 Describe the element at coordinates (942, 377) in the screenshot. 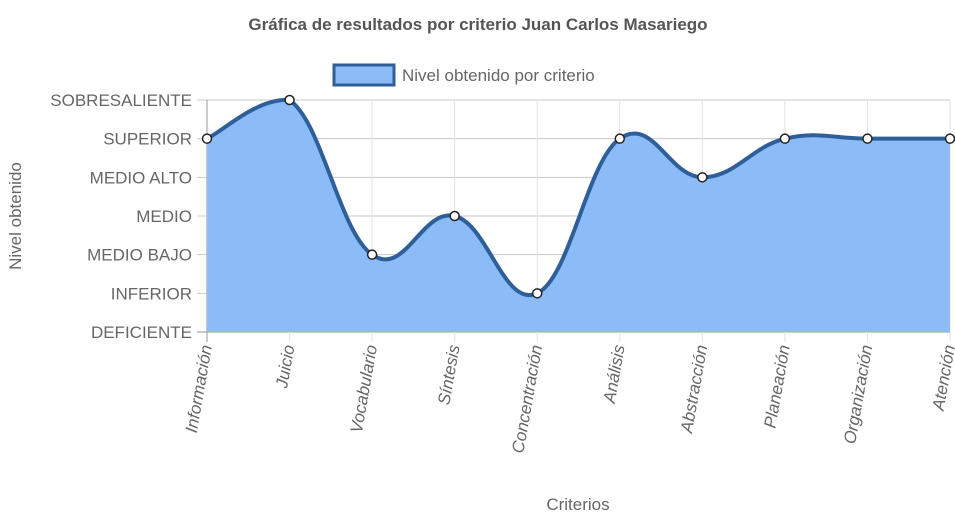

I see `x-tick-label: Atención` at that location.